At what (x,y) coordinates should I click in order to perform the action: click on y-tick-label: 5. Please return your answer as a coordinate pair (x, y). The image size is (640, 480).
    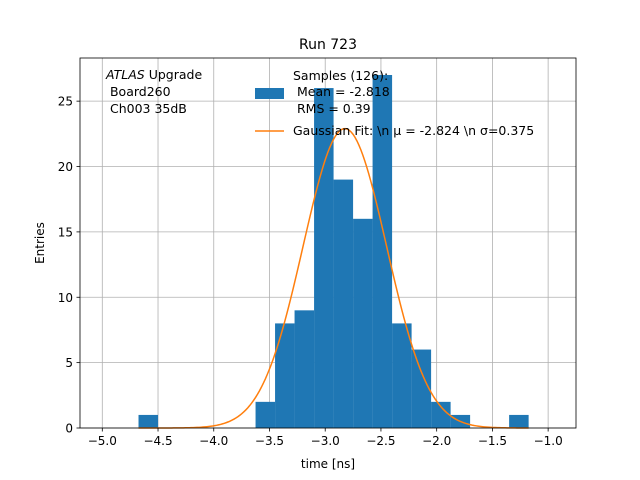
    Looking at the image, I should click on (69, 363).